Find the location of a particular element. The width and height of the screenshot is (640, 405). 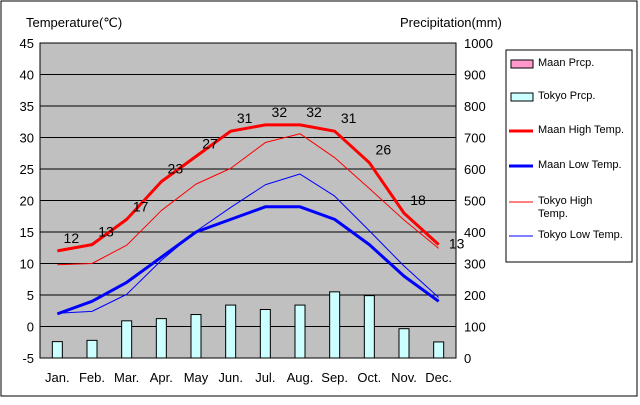

right-tick-label: 400 is located at coordinates (475, 232).